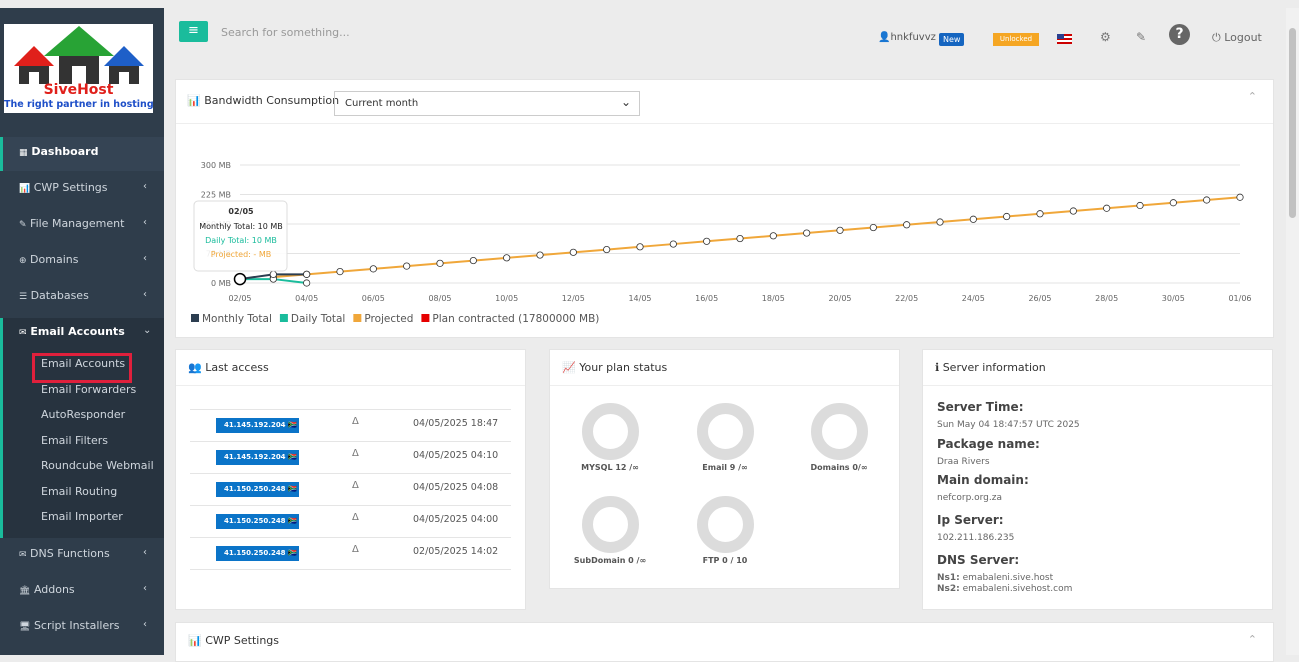 The height and width of the screenshot is (662, 1299). Describe the element at coordinates (839, 467) in the screenshot. I see `plan-label: Domains 0/∞` at that location.